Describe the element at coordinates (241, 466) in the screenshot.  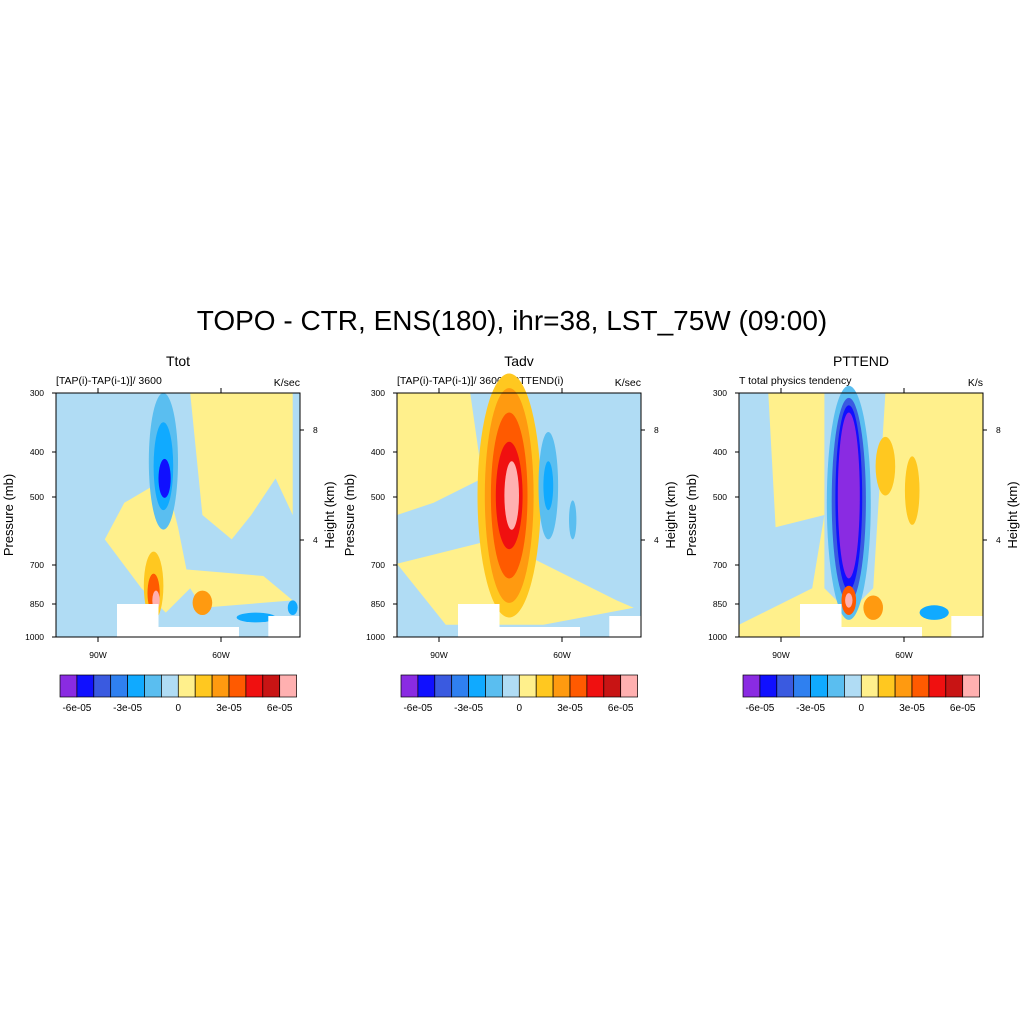
I see `field-warm-region` at that location.